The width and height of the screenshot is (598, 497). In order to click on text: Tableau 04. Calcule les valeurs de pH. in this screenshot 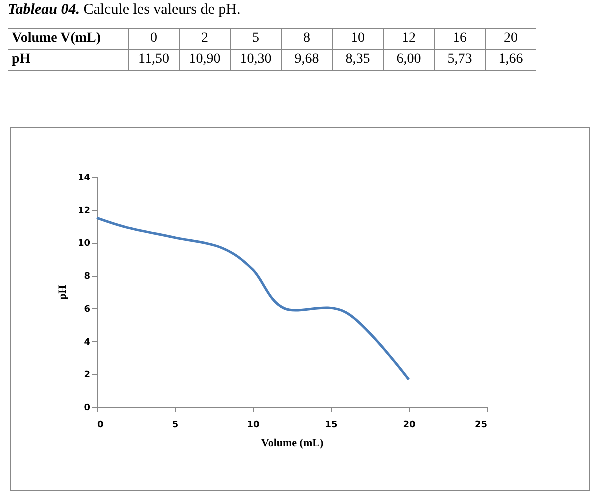, I will do `click(124, 10)`.